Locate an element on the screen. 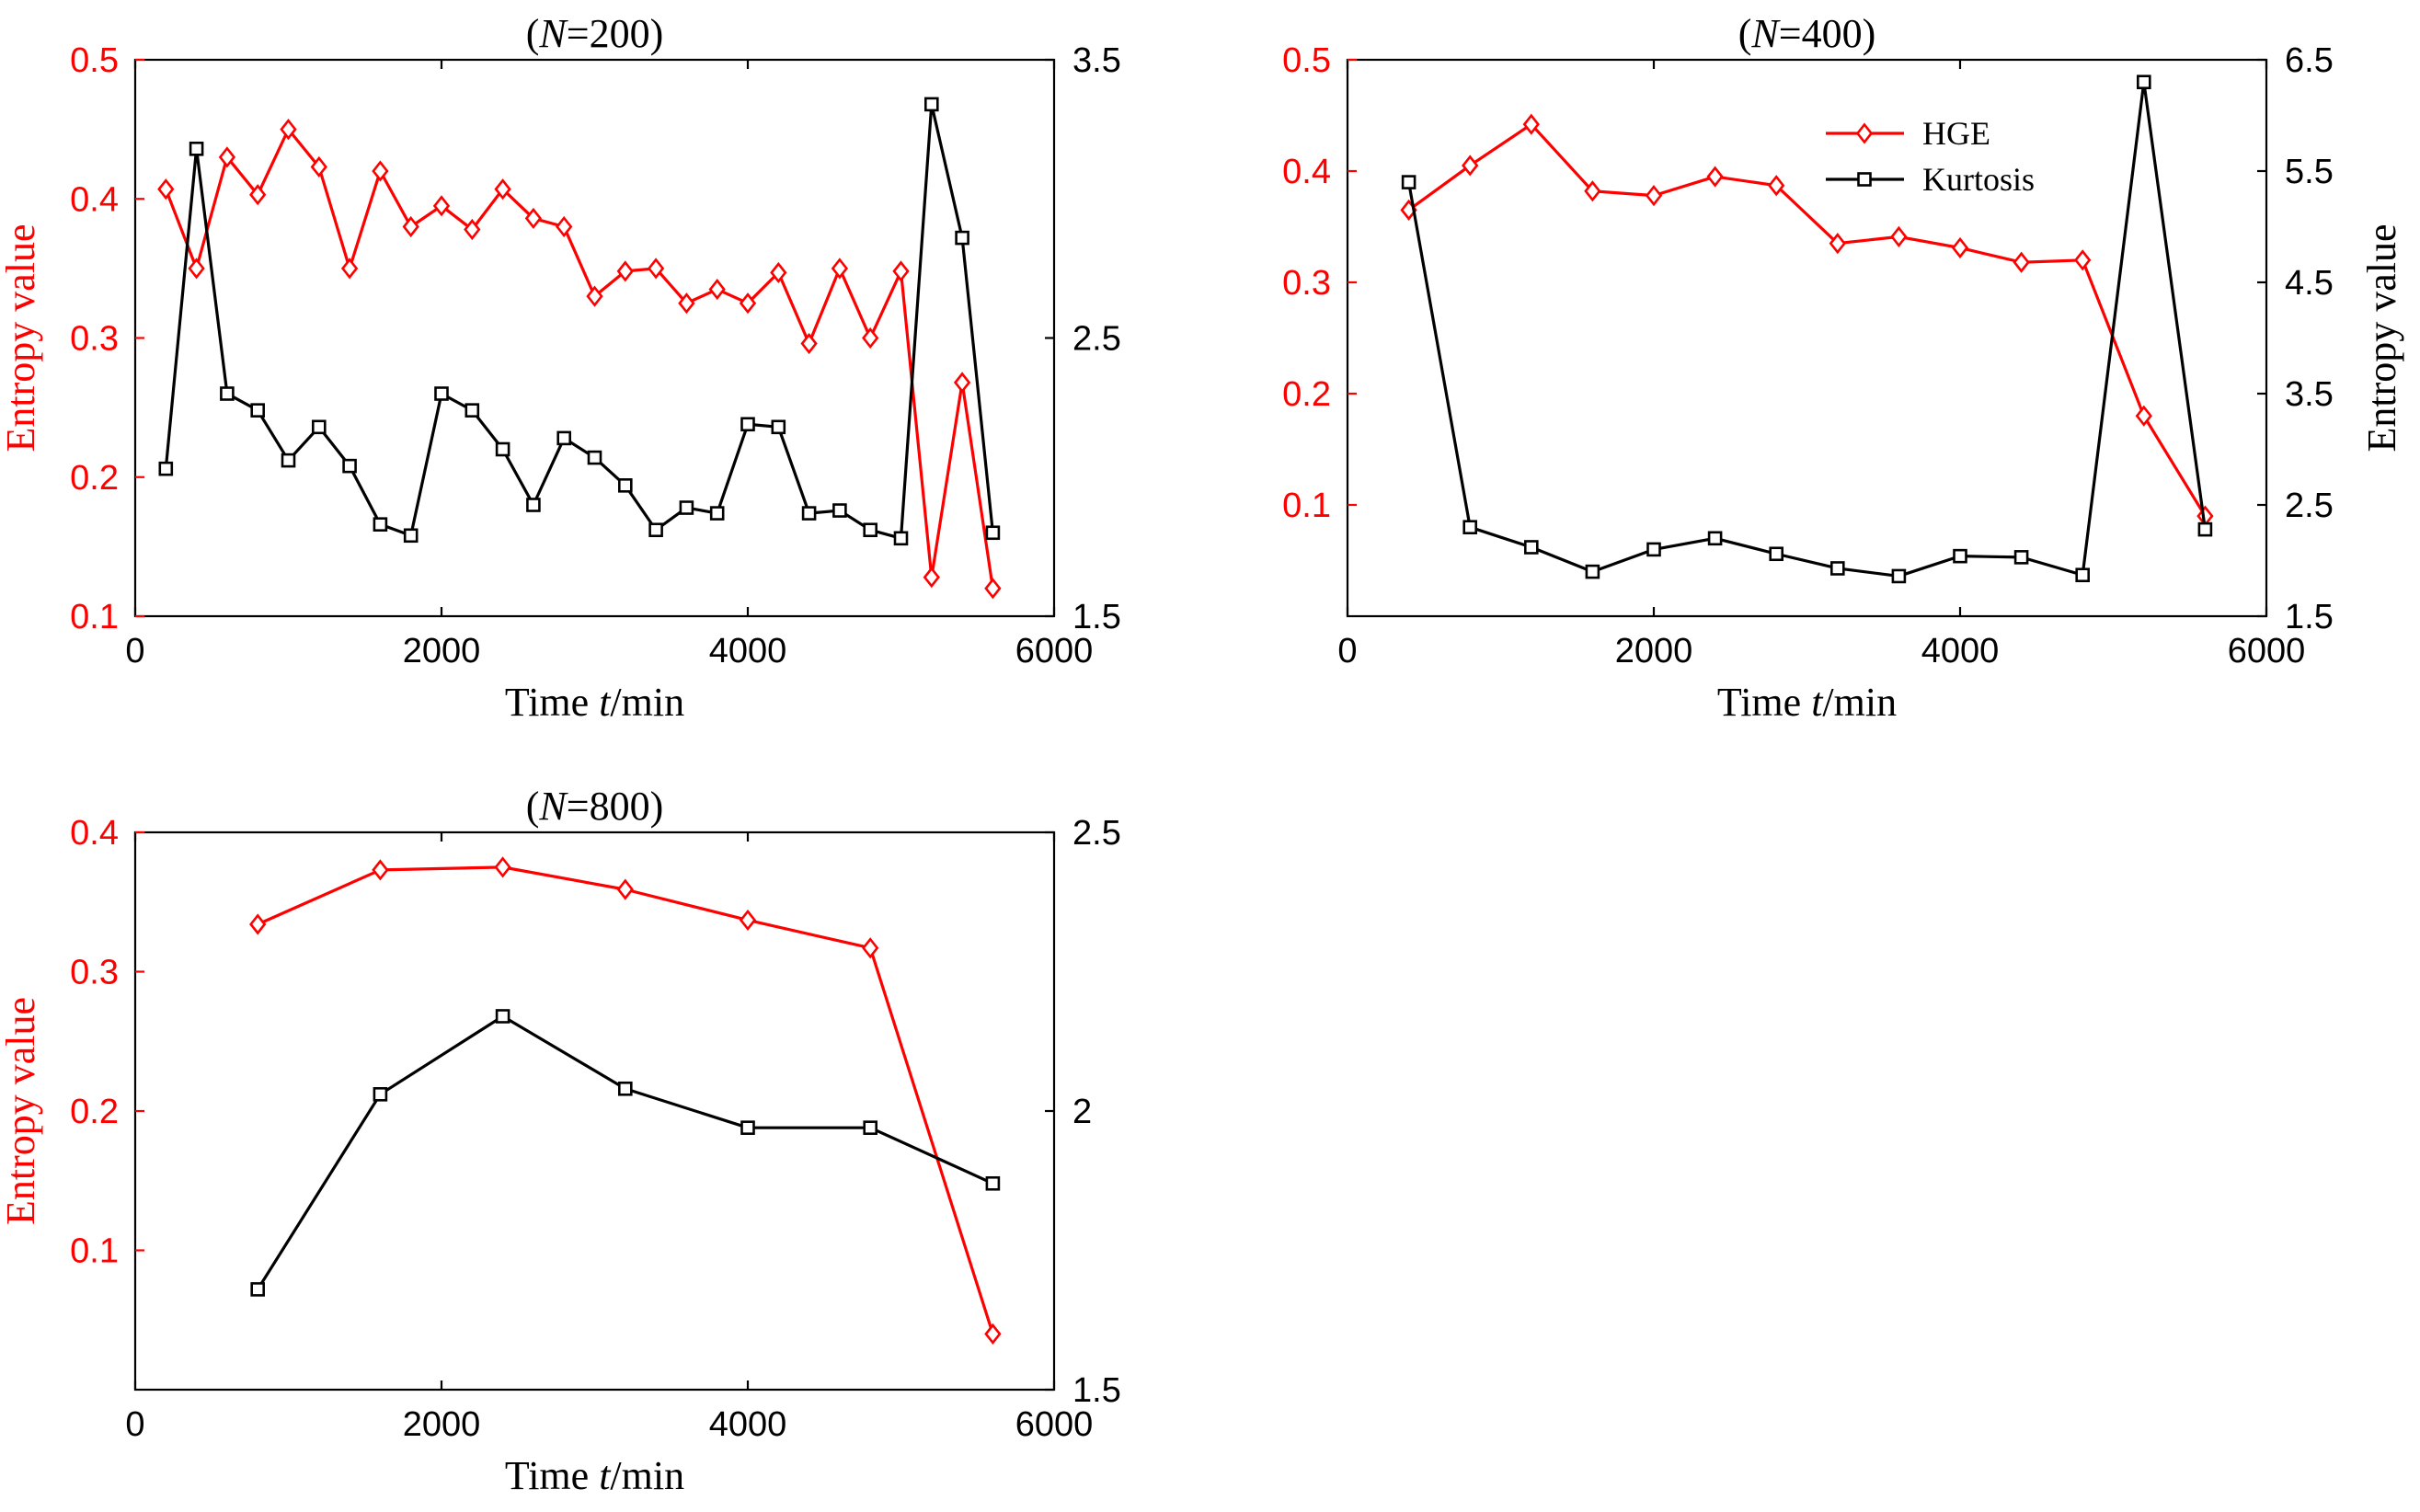 The image size is (2420, 1512). series-line-kurtosis is located at coordinates (1807, 329).